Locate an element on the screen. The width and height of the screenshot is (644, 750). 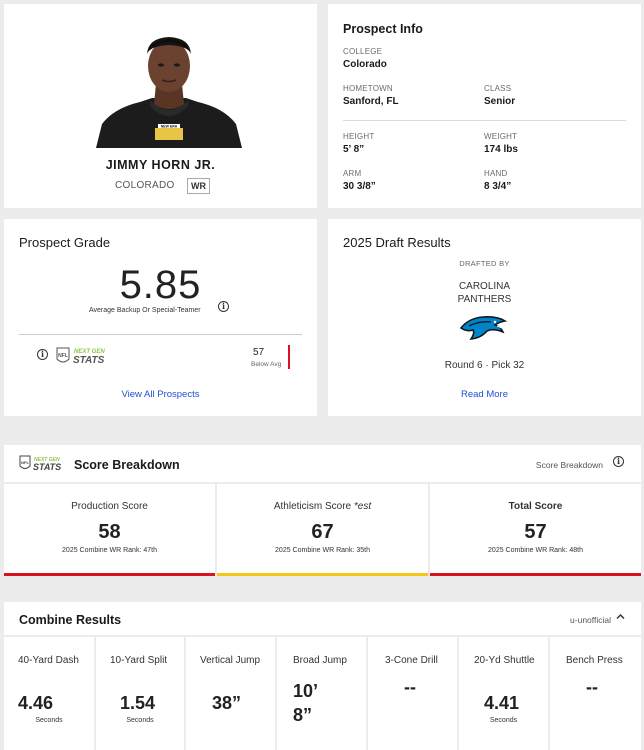
weight-value: 174 lbs is located at coordinates (501, 149).